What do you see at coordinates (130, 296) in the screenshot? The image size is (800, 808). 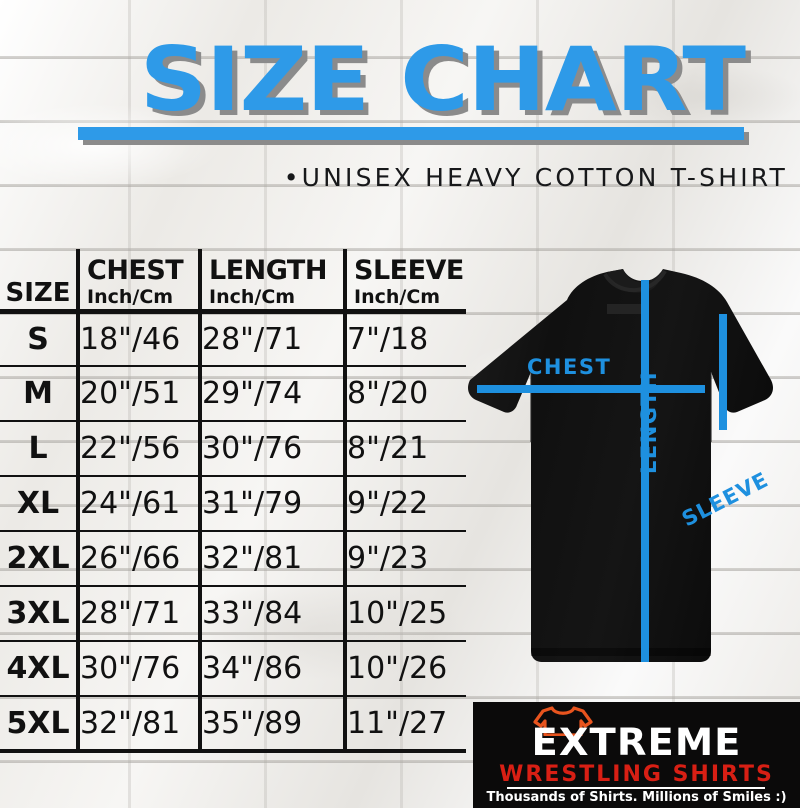 I see `column-header-chest-unit: Inch/Cm` at bounding box center [130, 296].